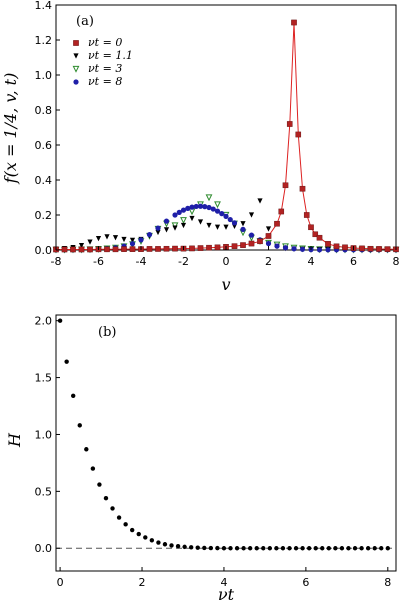 The image size is (407, 604). Describe the element at coordinates (85, 21) in the screenshot. I see `panel-a-label: (a)` at that location.